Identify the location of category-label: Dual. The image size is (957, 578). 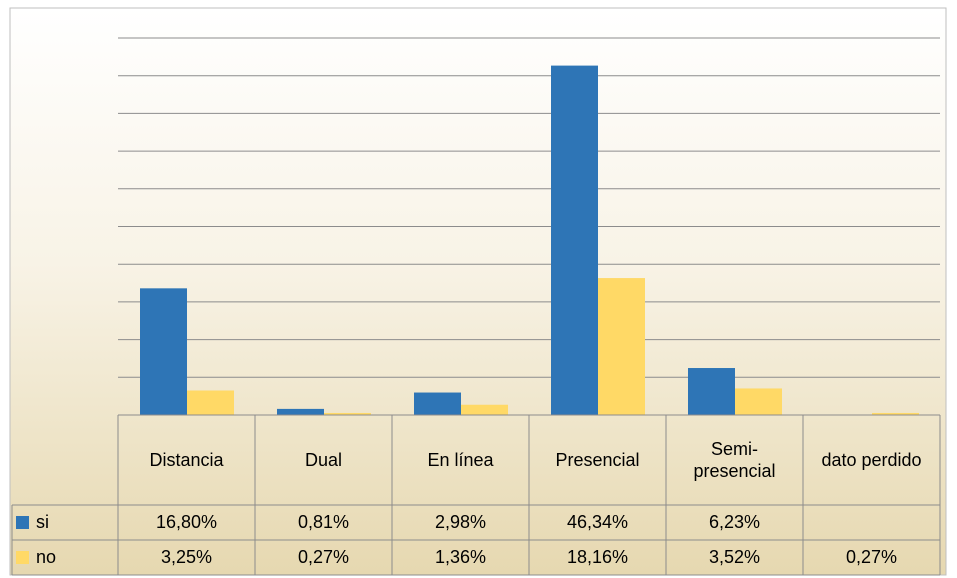
(323, 460).